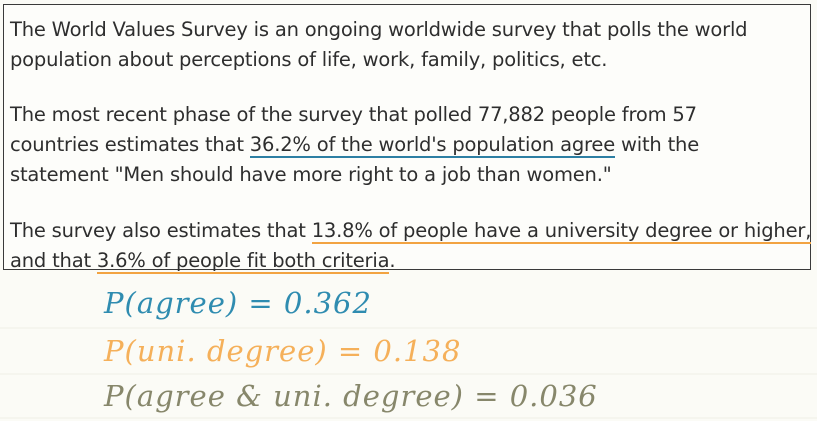 Image resolution: width=817 pixels, height=421 pixels. Describe the element at coordinates (238, 303) in the screenshot. I see `formula-p-agree: P(agree) = 0.362` at that location.